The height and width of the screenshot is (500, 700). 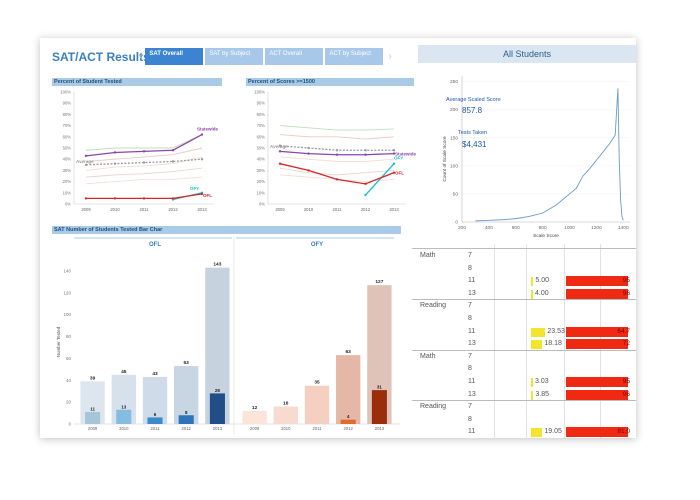 I want to click on y-tick-label: 20%, so click(x=261, y=181).